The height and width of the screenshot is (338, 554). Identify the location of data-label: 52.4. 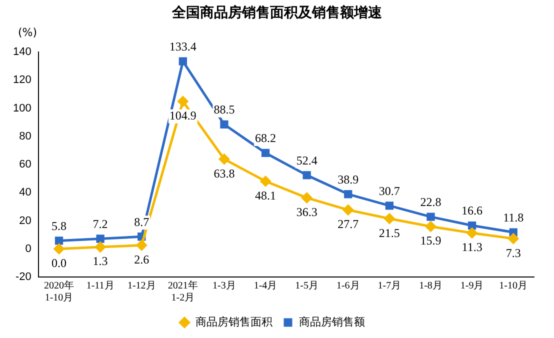
(307, 160).